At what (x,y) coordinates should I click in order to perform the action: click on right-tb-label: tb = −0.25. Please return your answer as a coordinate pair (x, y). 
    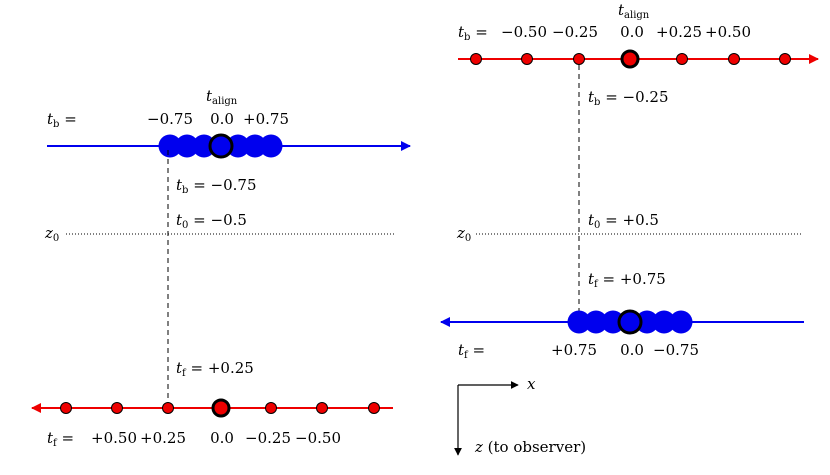
    Looking at the image, I should click on (628, 98).